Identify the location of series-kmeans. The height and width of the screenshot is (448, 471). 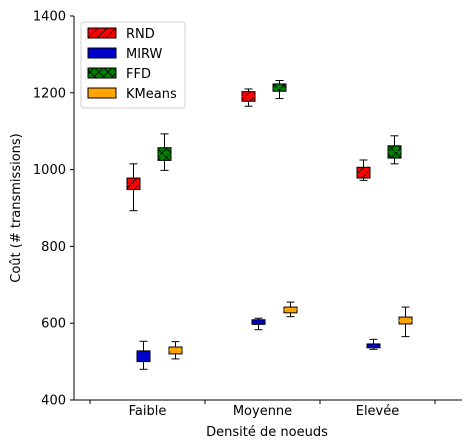
(290, 330).